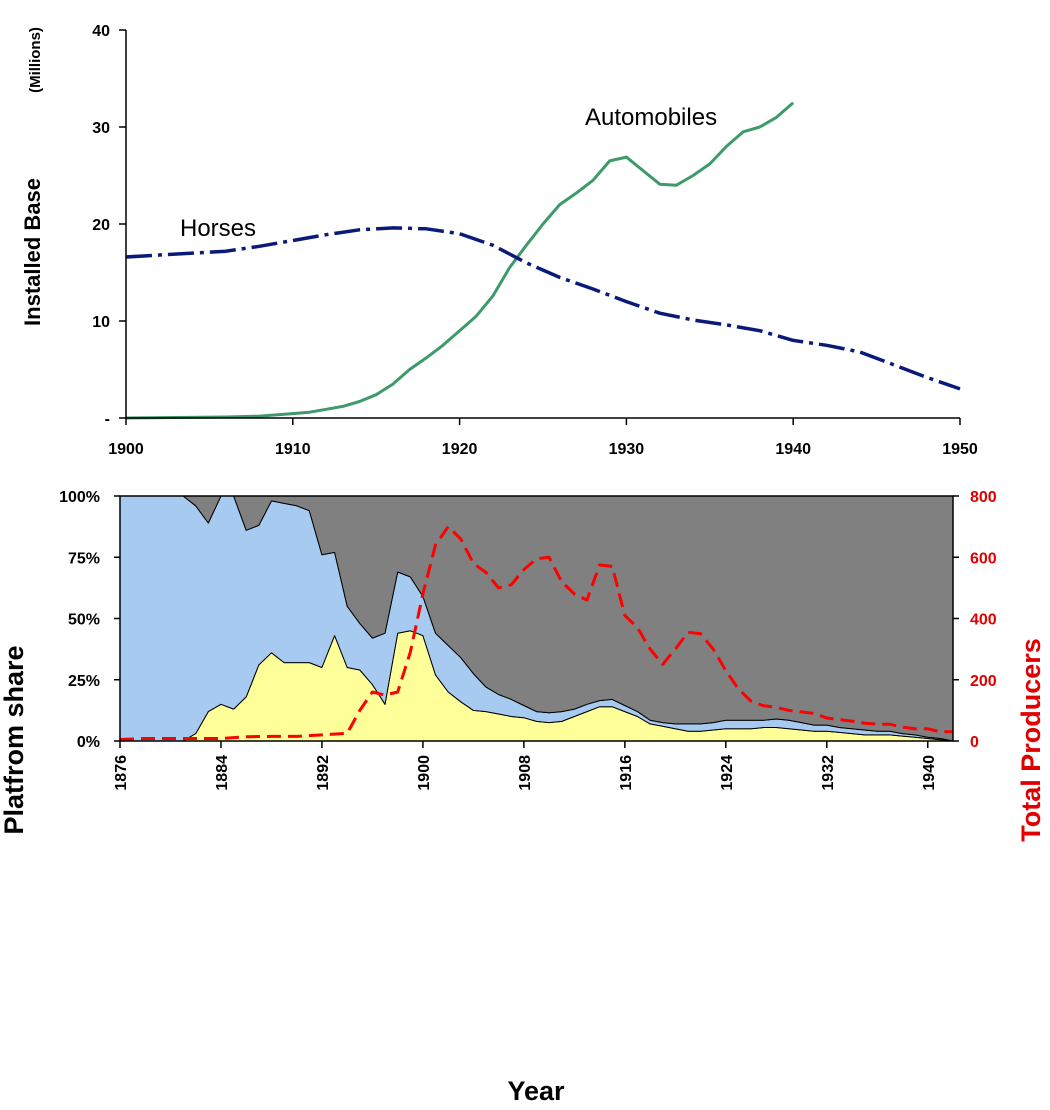 The height and width of the screenshot is (1110, 1050). I want to click on bottom-x-tick-label: 1884, so click(222, 773).